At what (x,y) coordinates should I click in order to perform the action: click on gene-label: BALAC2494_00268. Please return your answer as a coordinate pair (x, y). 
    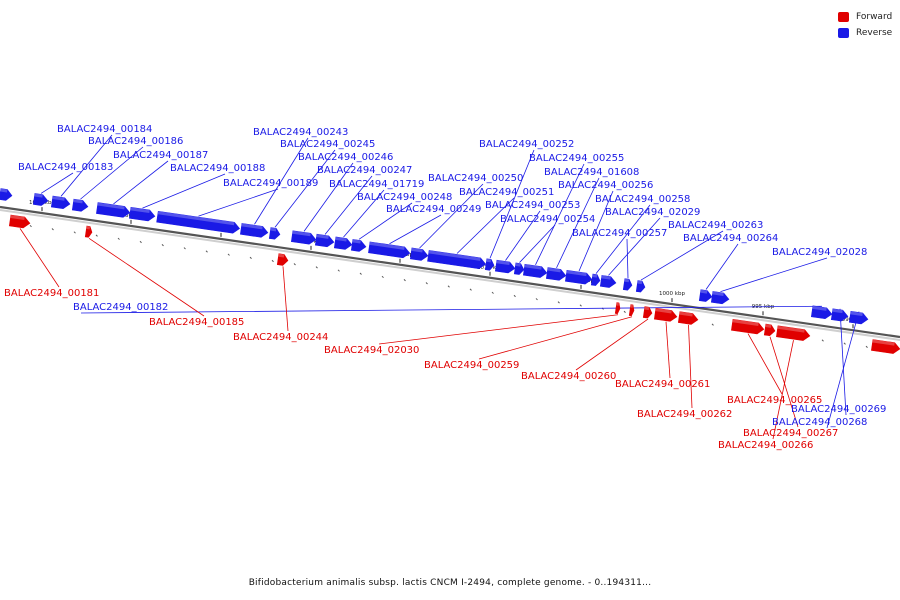
    Looking at the image, I should click on (819, 422).